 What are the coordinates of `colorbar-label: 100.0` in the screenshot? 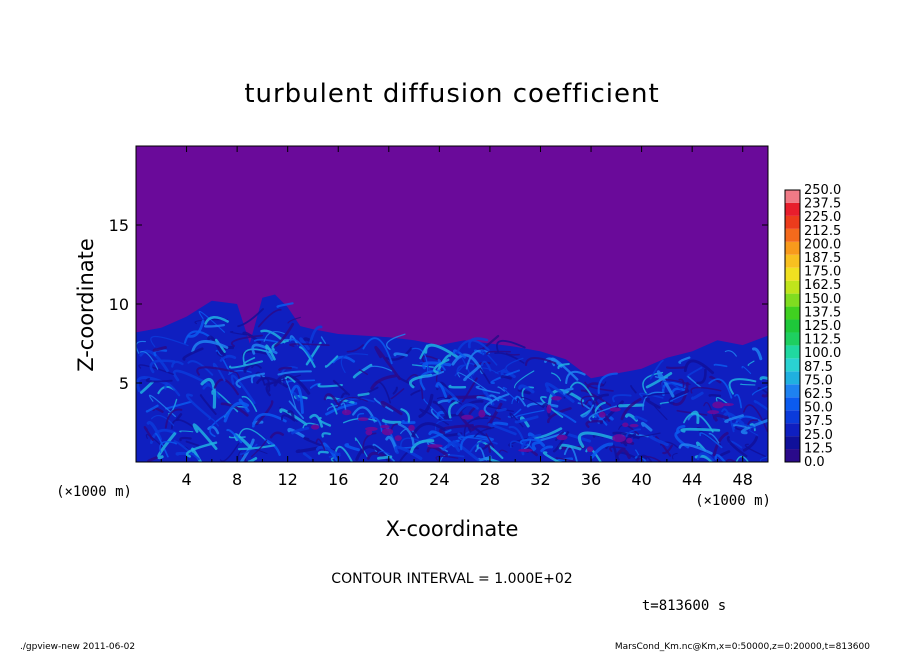 It's located at (822, 353).